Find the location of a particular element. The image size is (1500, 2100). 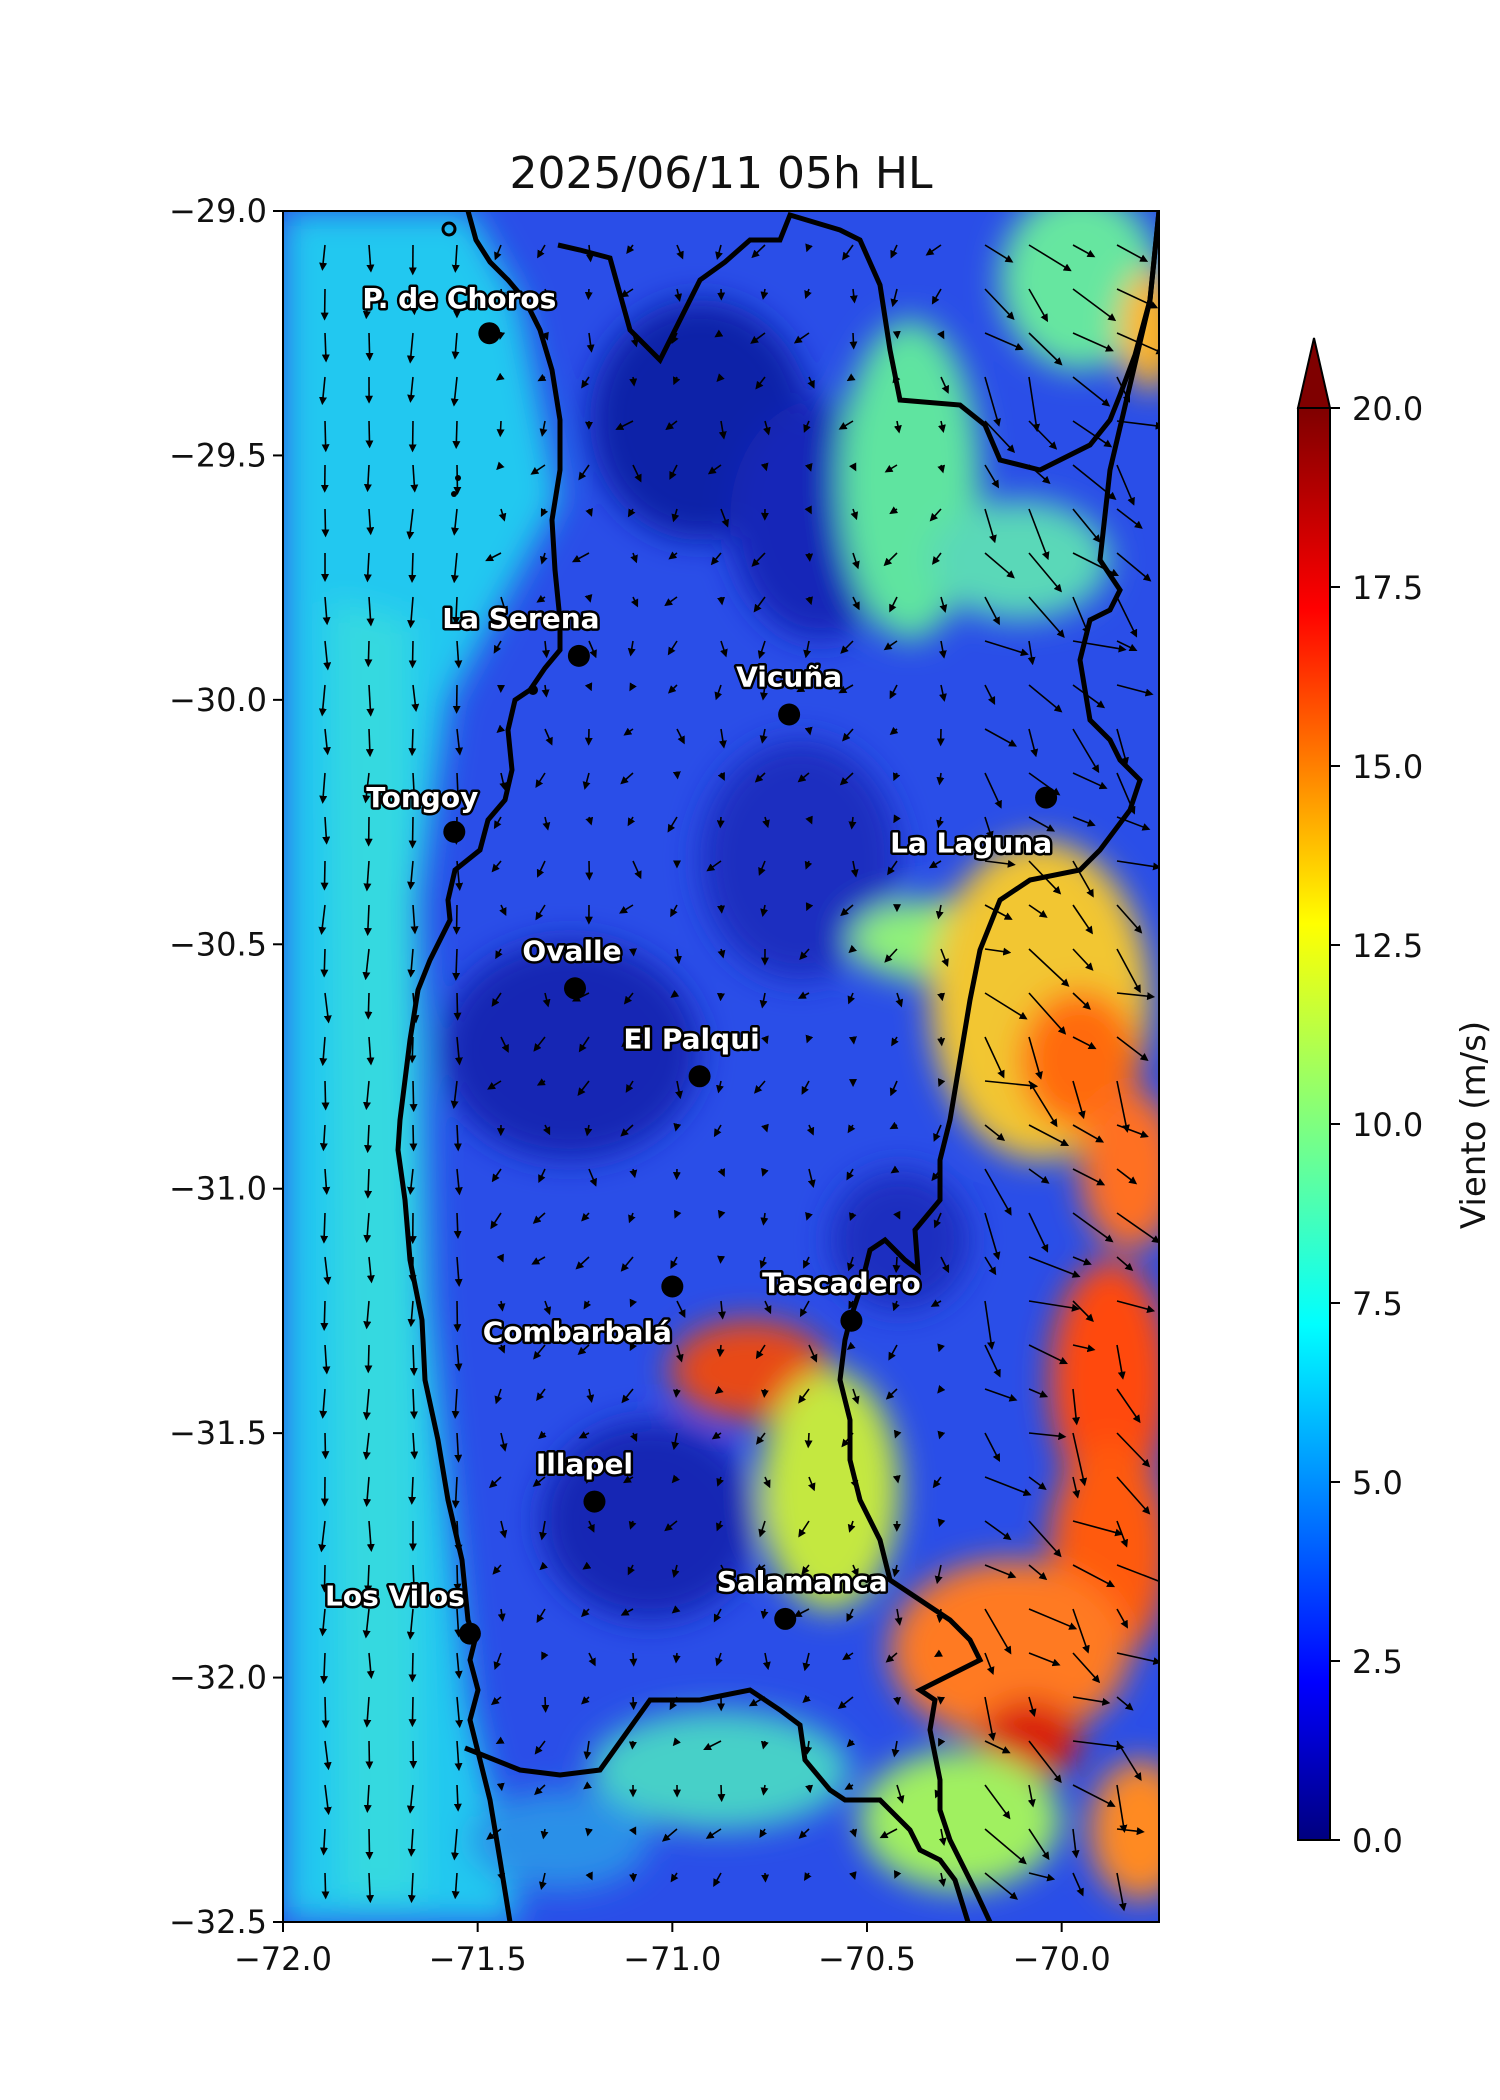

region-boundary-south is located at coordinates (717, 1804).